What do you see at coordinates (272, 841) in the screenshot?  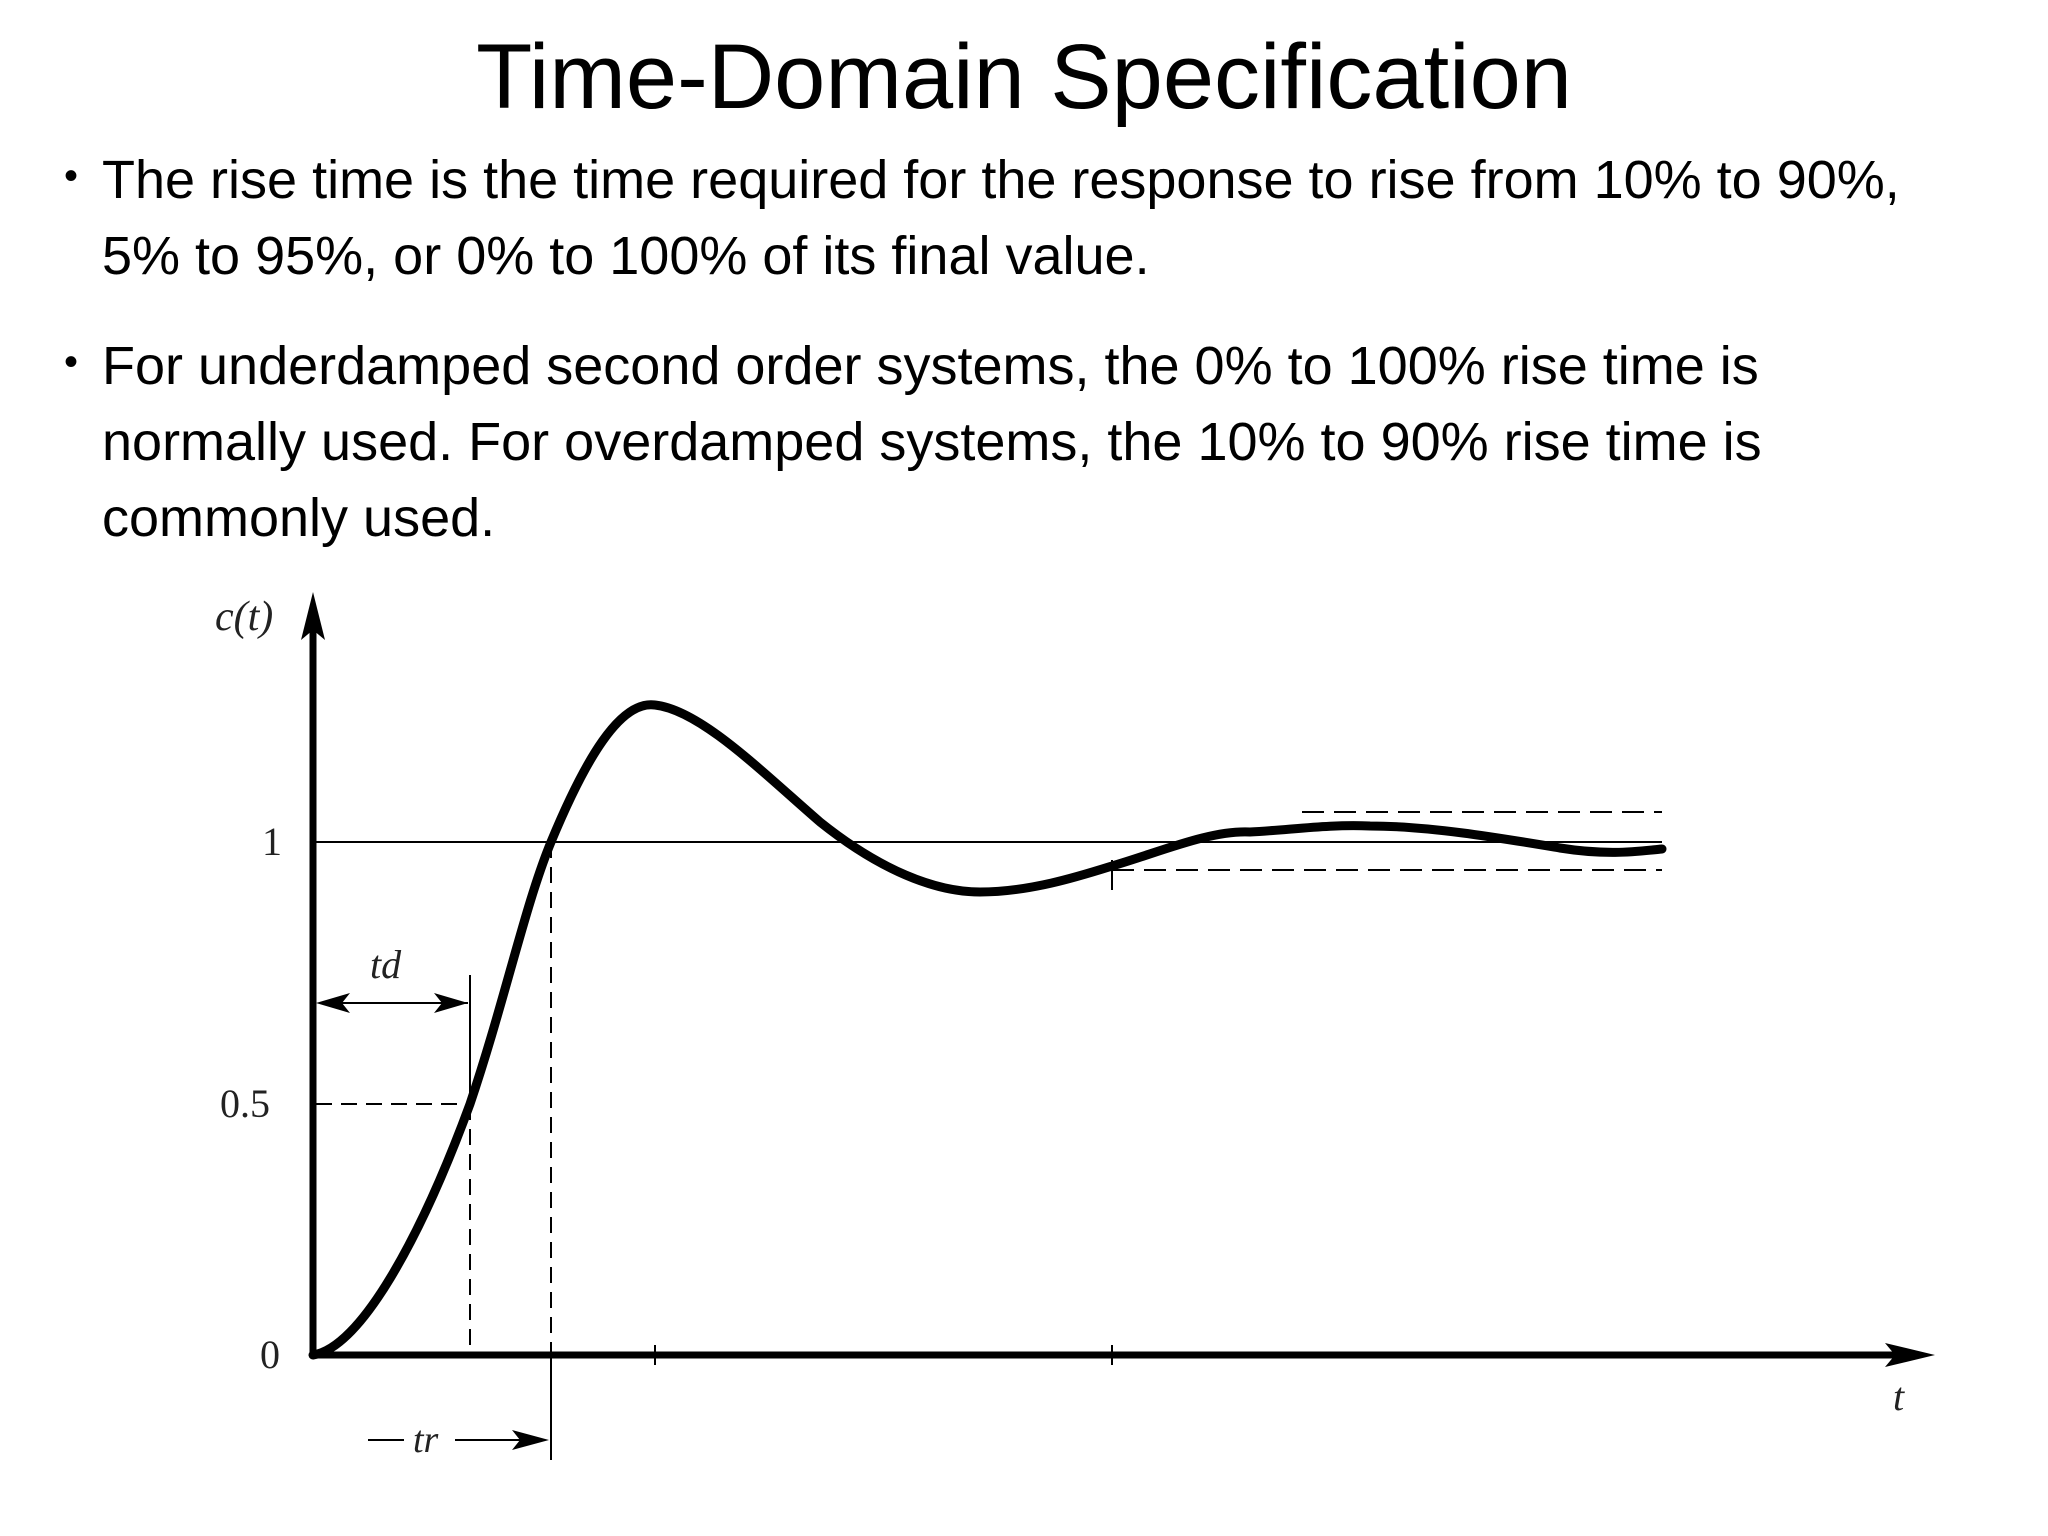 I see `y-tick-label-1: 1` at bounding box center [272, 841].